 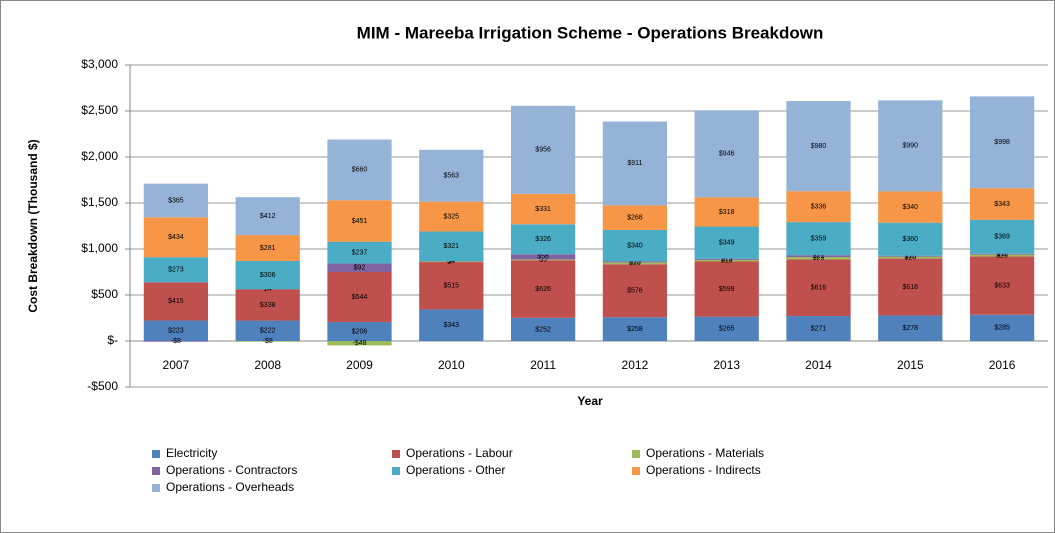 I want to click on data-label: $338, so click(x=268, y=305).